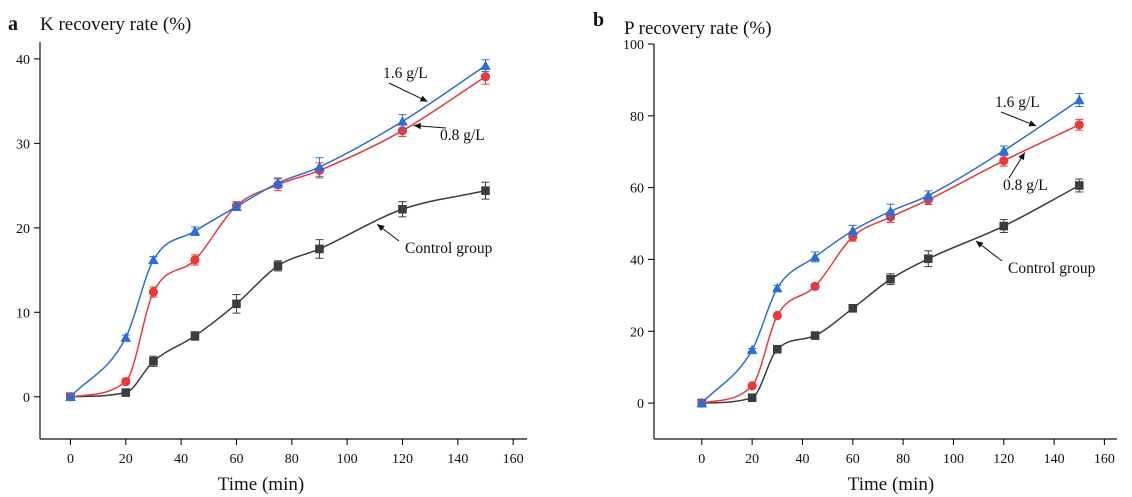  Describe the element at coordinates (890, 294) in the screenshot. I see `series-line` at that location.